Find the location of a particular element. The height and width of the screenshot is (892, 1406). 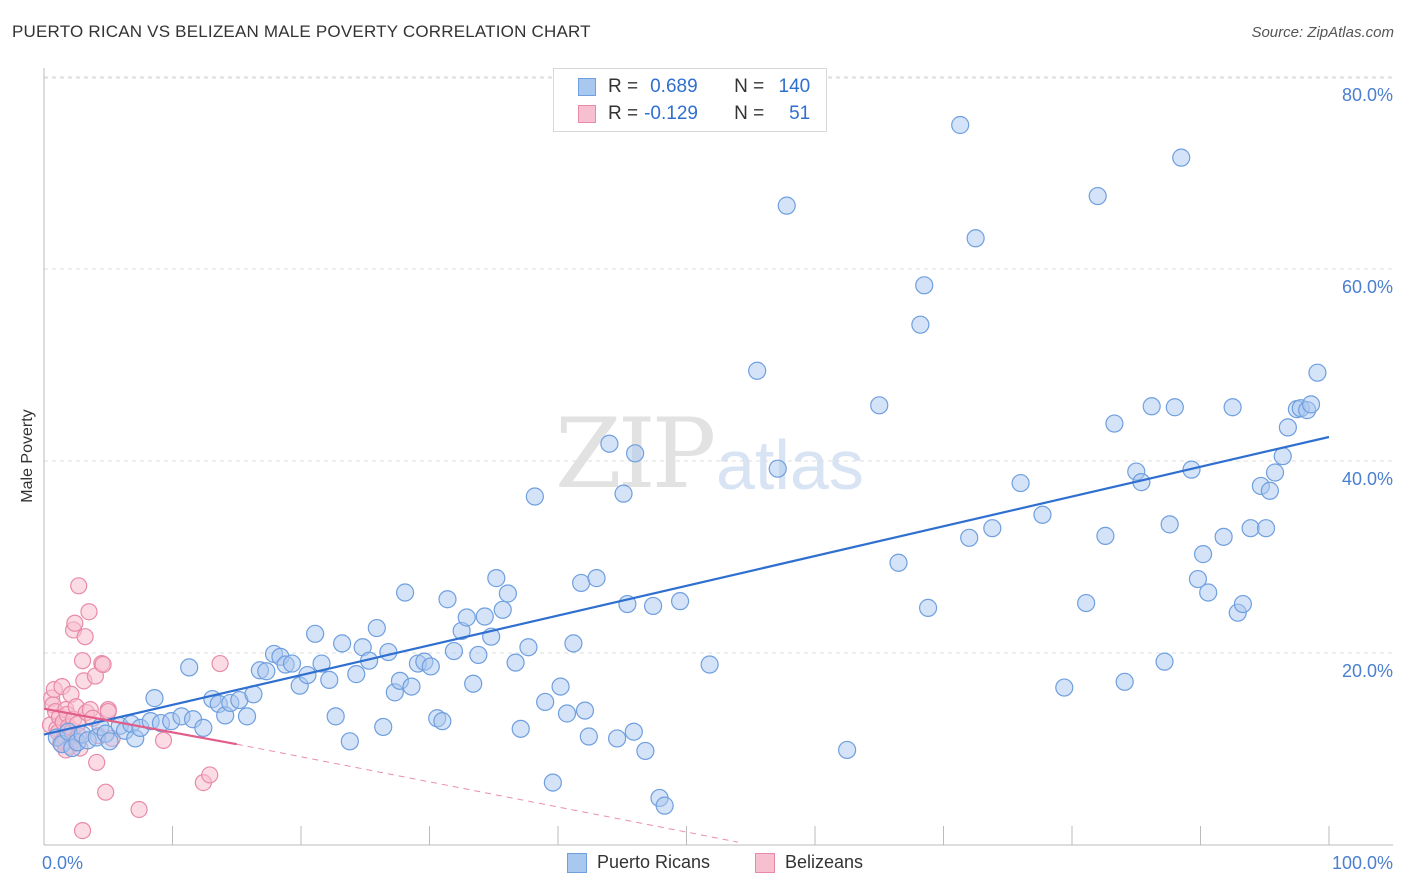

legend-n-label: N = is located at coordinates (749, 113).